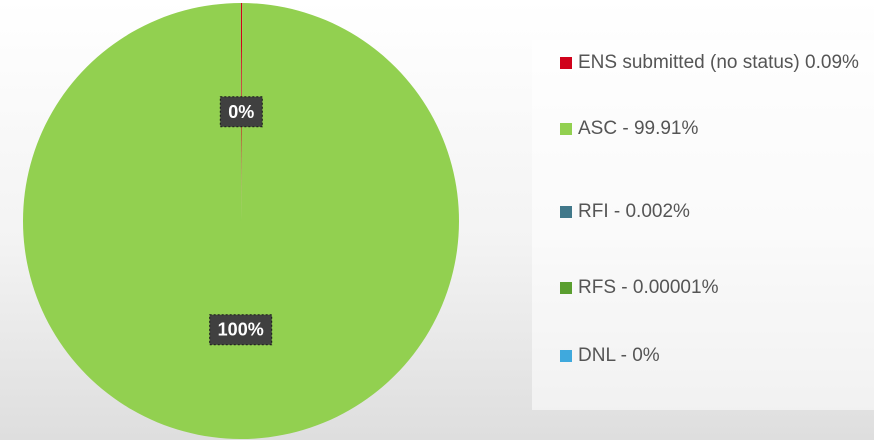 The height and width of the screenshot is (440, 874). I want to click on data-label: 100%, so click(241, 330).